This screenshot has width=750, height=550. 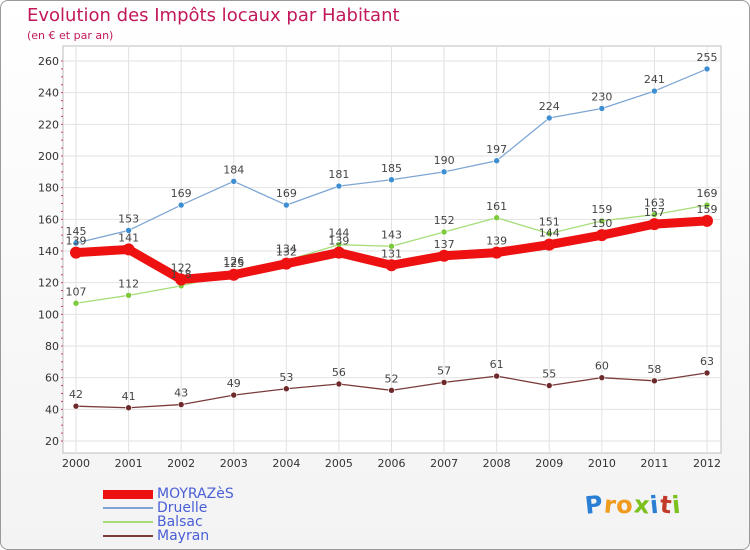 I want to click on y-tick-label: 120, so click(x=48, y=283).